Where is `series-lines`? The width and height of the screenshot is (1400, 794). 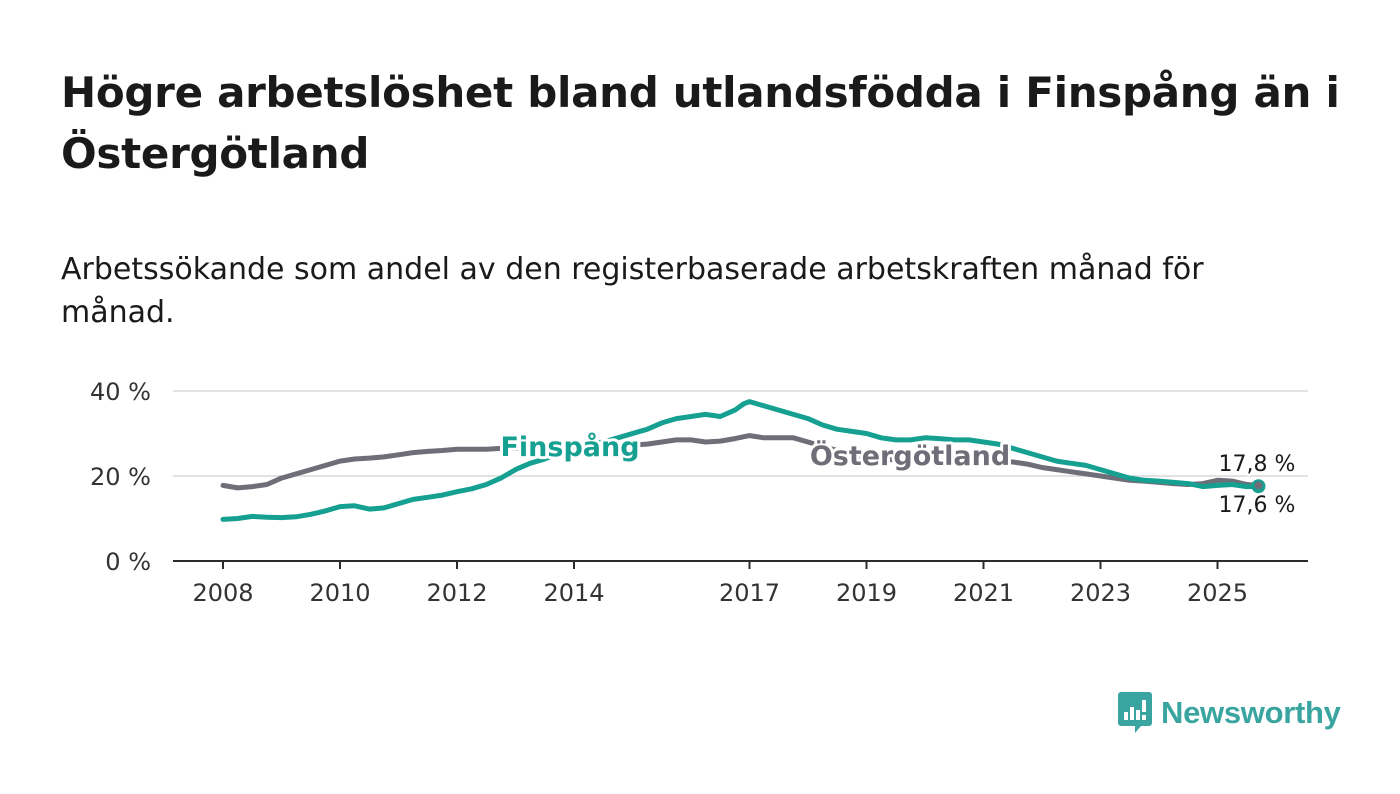
series-lines is located at coordinates (743, 460).